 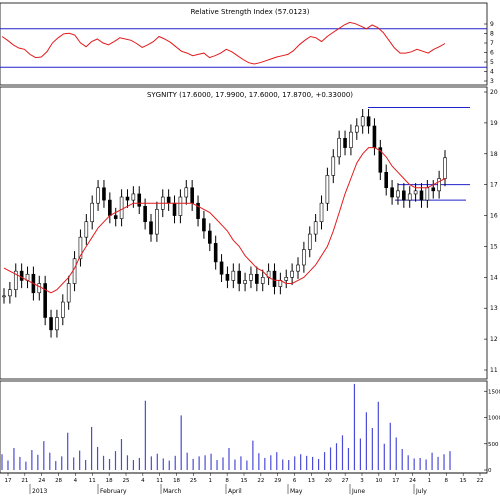 What do you see at coordinates (494, 308) in the screenshot?
I see `price-tick-label: 13` at bounding box center [494, 308].